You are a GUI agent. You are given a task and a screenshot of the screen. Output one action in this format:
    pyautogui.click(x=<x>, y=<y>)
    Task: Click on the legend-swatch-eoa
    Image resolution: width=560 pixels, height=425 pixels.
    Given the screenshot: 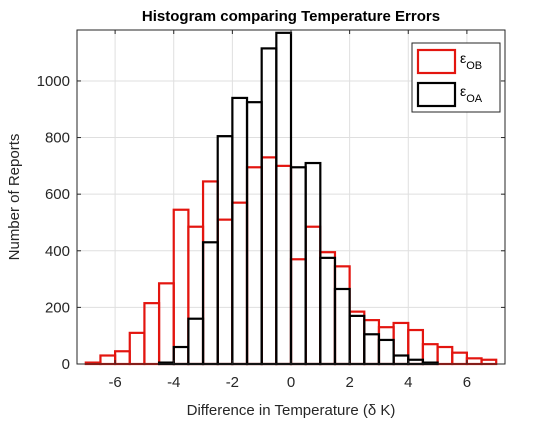 What is the action you would take?
    pyautogui.click(x=436, y=94)
    